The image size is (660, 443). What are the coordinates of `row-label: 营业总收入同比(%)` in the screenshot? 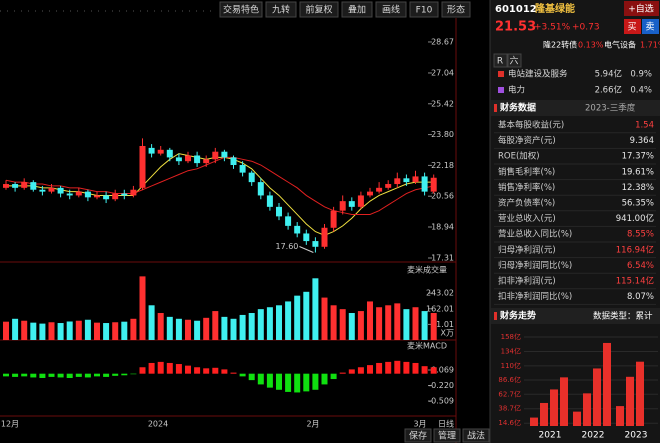 It's located at (535, 234).